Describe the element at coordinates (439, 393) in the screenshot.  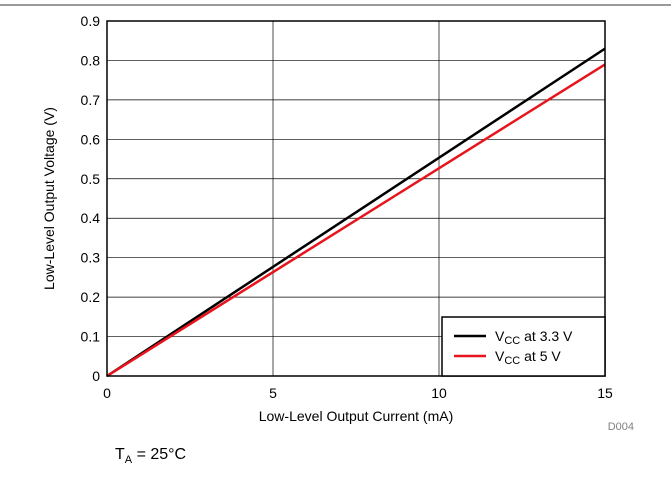
I see `x-tick-label-10: 10` at that location.